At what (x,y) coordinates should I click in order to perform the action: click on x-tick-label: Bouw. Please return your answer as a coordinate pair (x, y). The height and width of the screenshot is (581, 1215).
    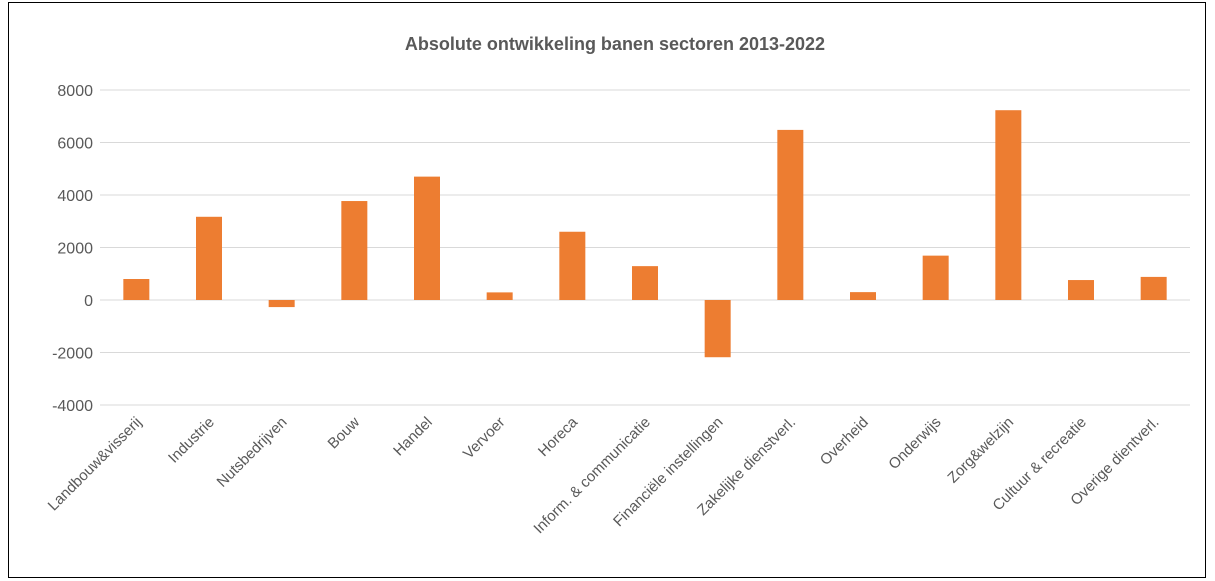
    Looking at the image, I should click on (344, 433).